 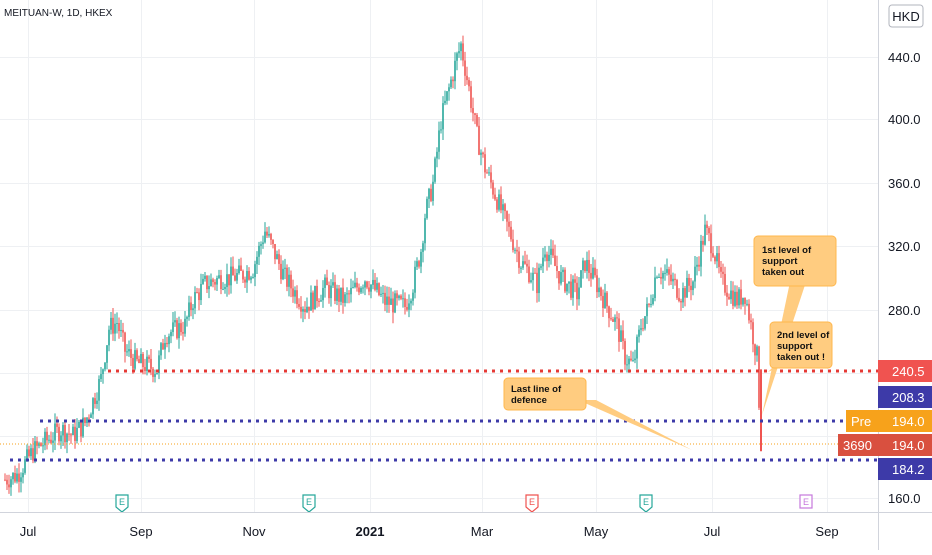 I want to click on svg-text: 240.5, so click(x=908, y=371).